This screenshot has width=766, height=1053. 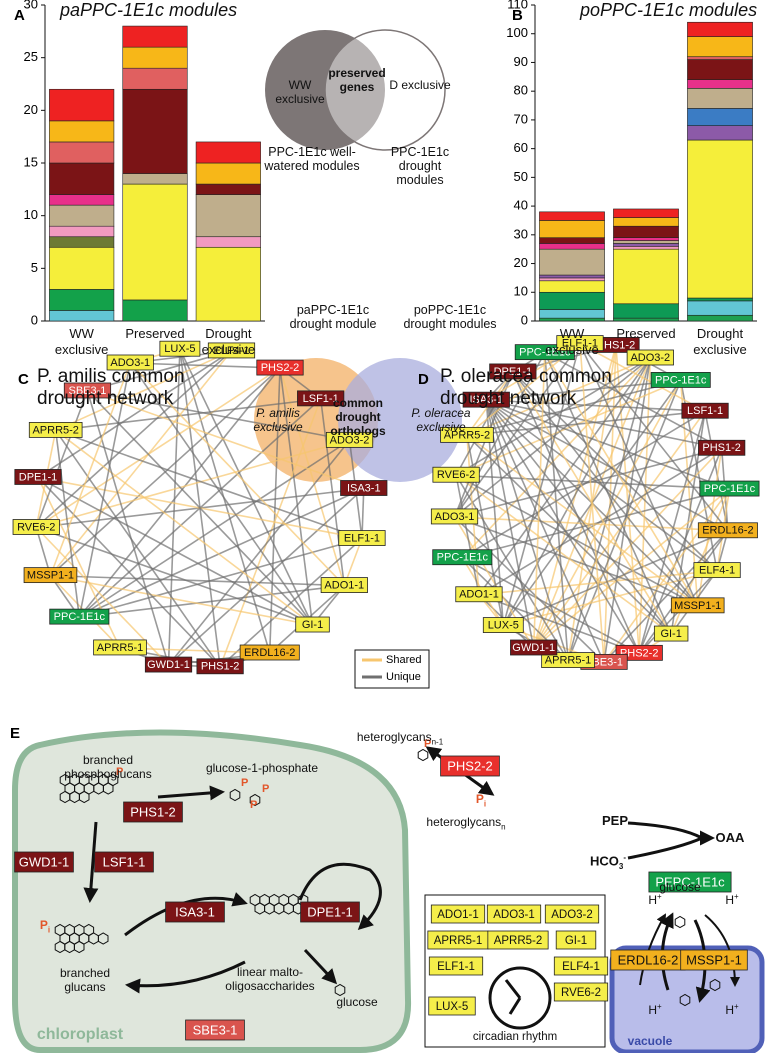 I want to click on network-node-label: GI-1, so click(x=670, y=634).